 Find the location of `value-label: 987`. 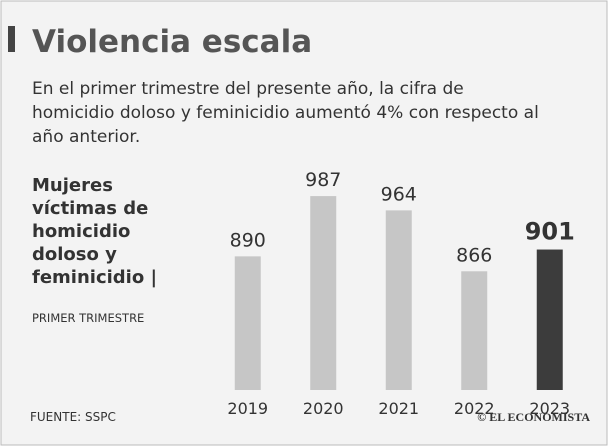

value-label: 987 is located at coordinates (323, 180).